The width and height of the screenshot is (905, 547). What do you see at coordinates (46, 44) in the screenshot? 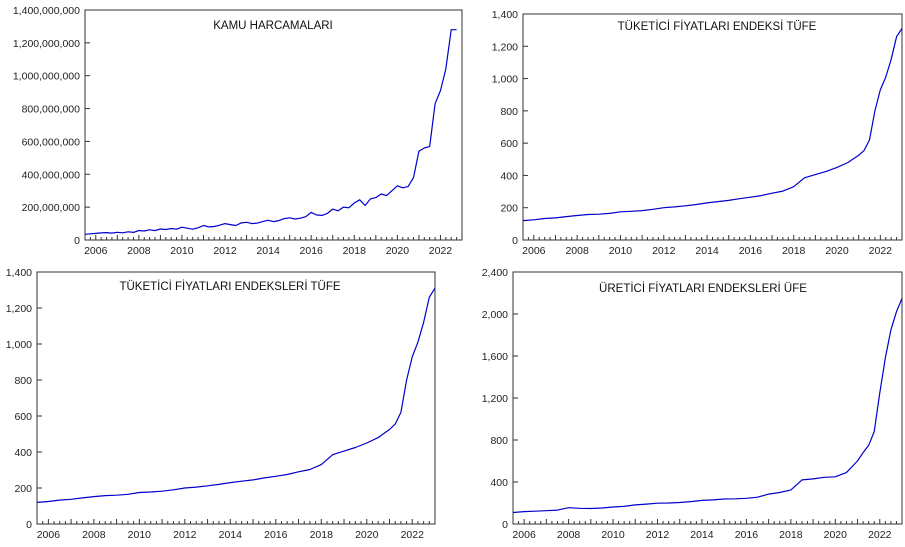
I see `y-tick-label: 1,200,000,000` at bounding box center [46, 44].